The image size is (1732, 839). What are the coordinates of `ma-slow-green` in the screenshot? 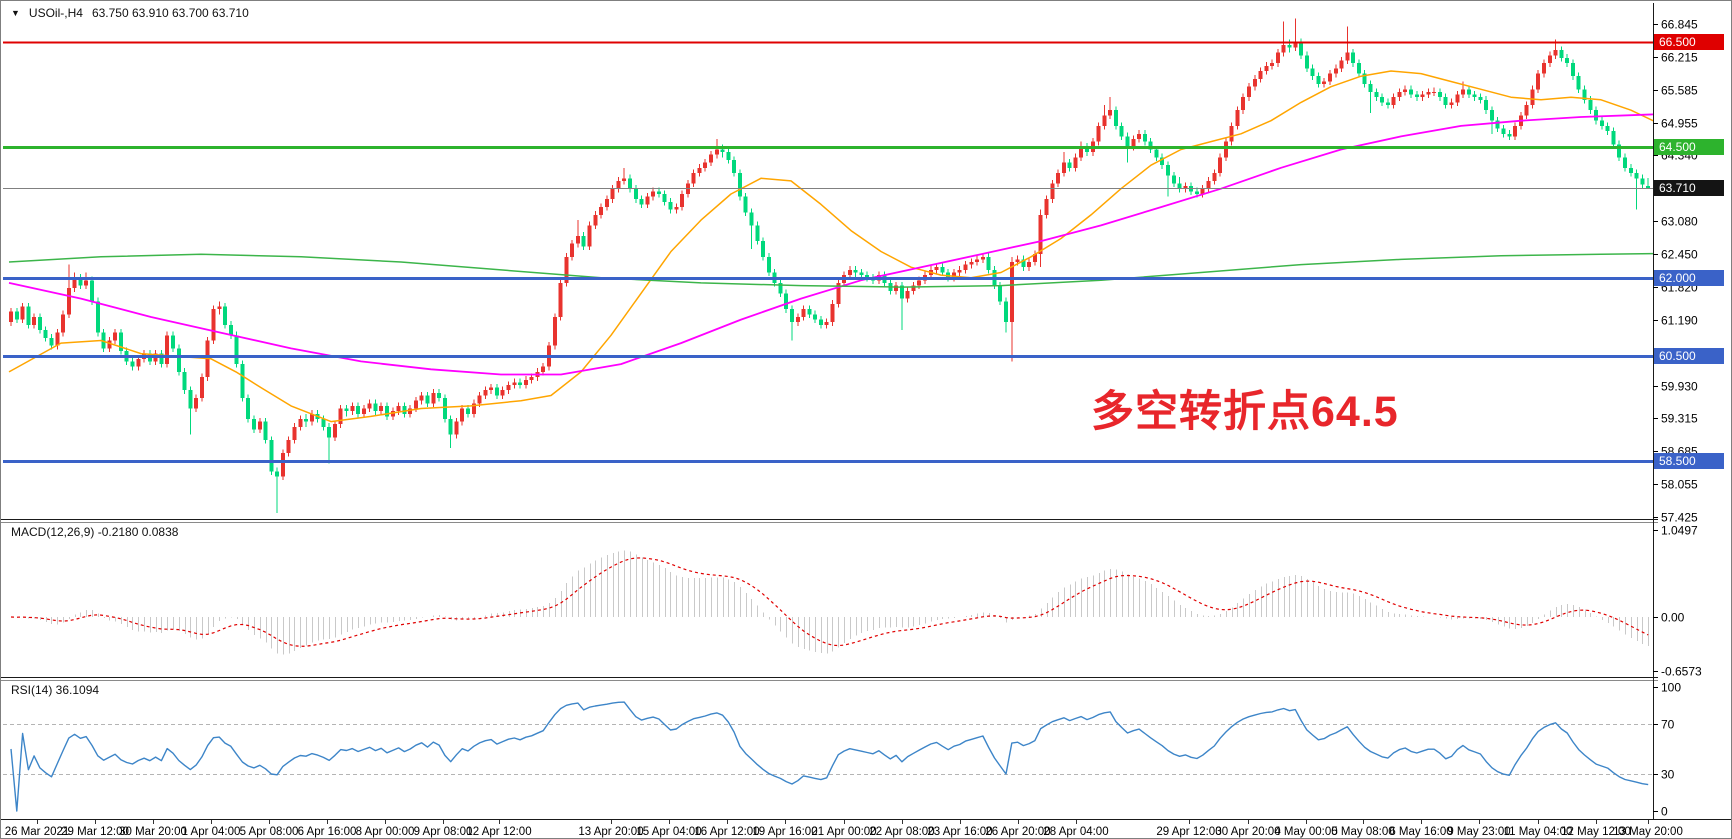 It's located at (830, 270).